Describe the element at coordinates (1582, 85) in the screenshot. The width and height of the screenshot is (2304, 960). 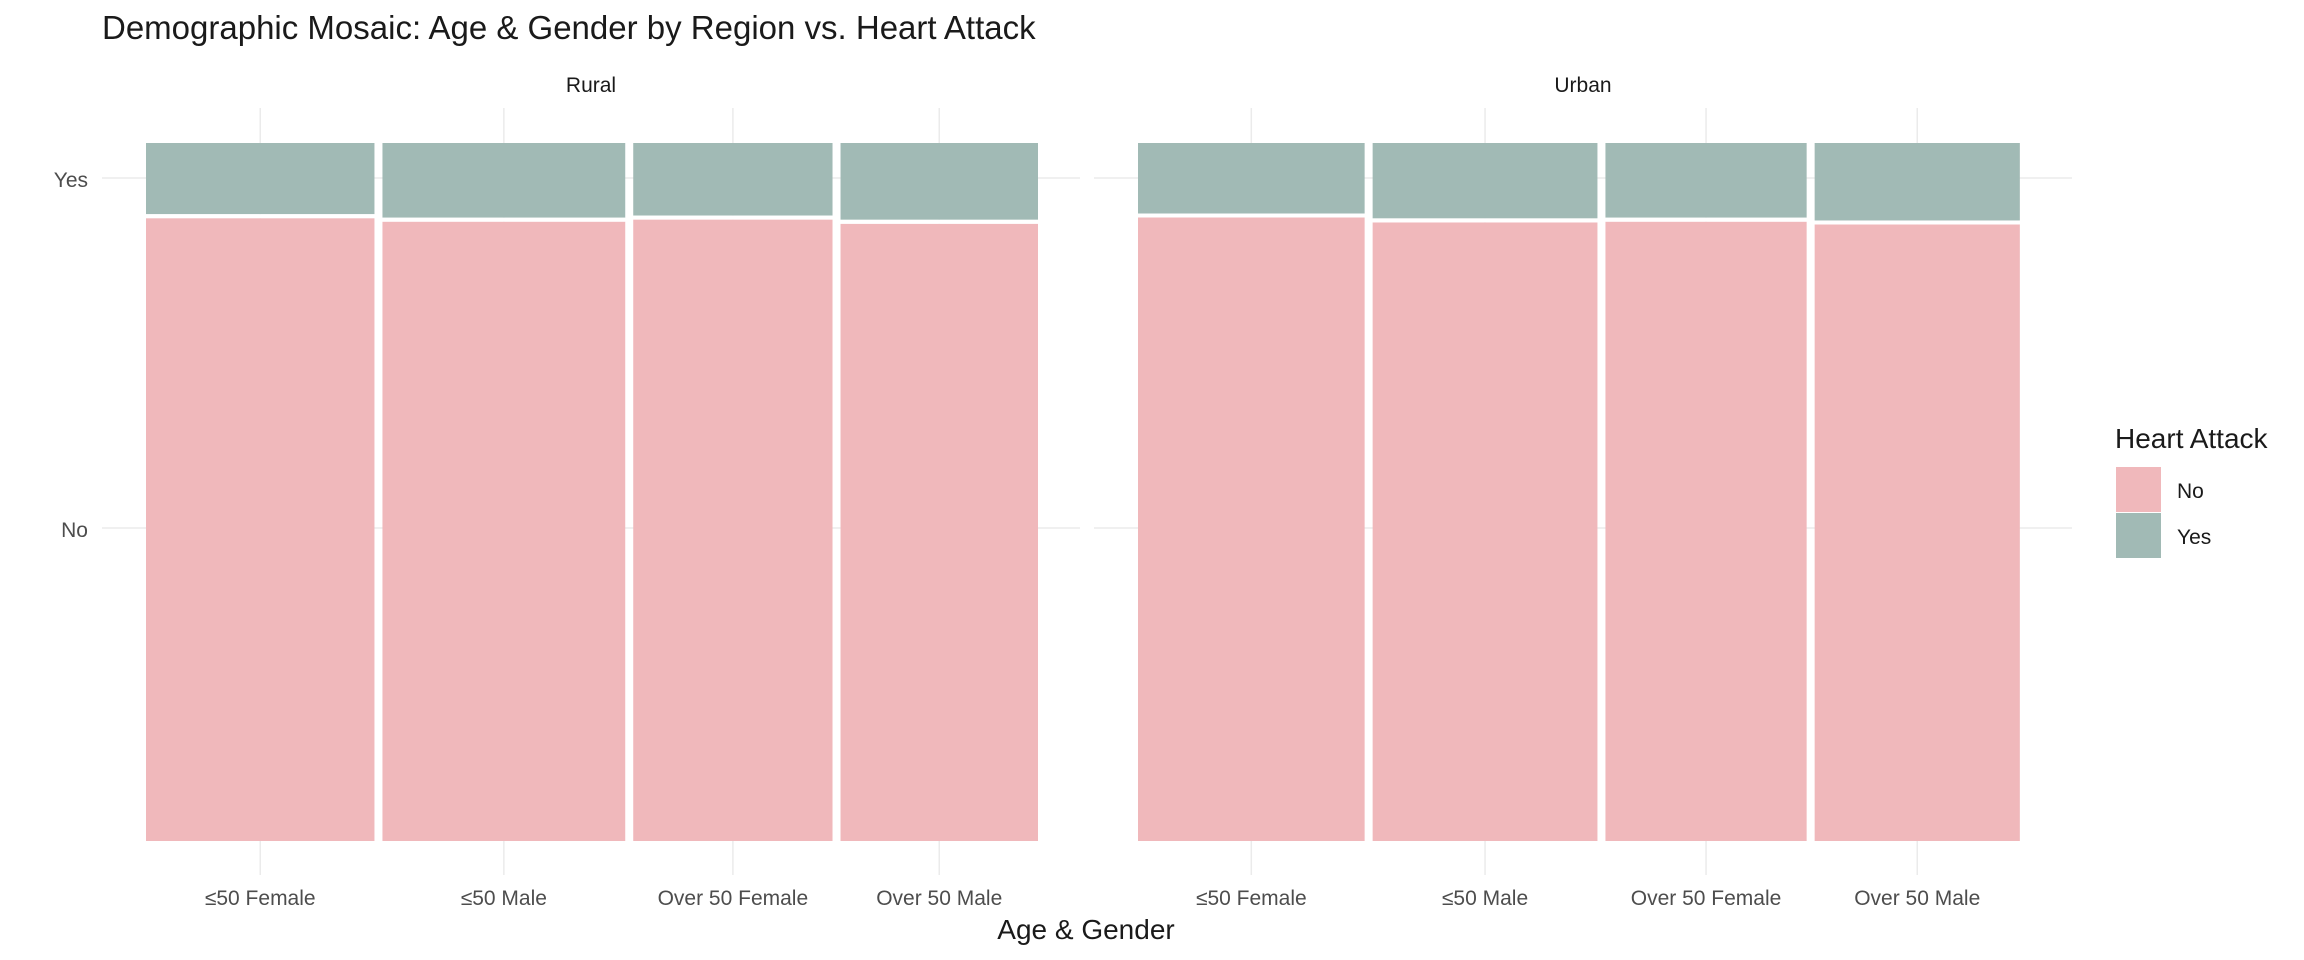
I see `facet-strip-label: Urban` at that location.